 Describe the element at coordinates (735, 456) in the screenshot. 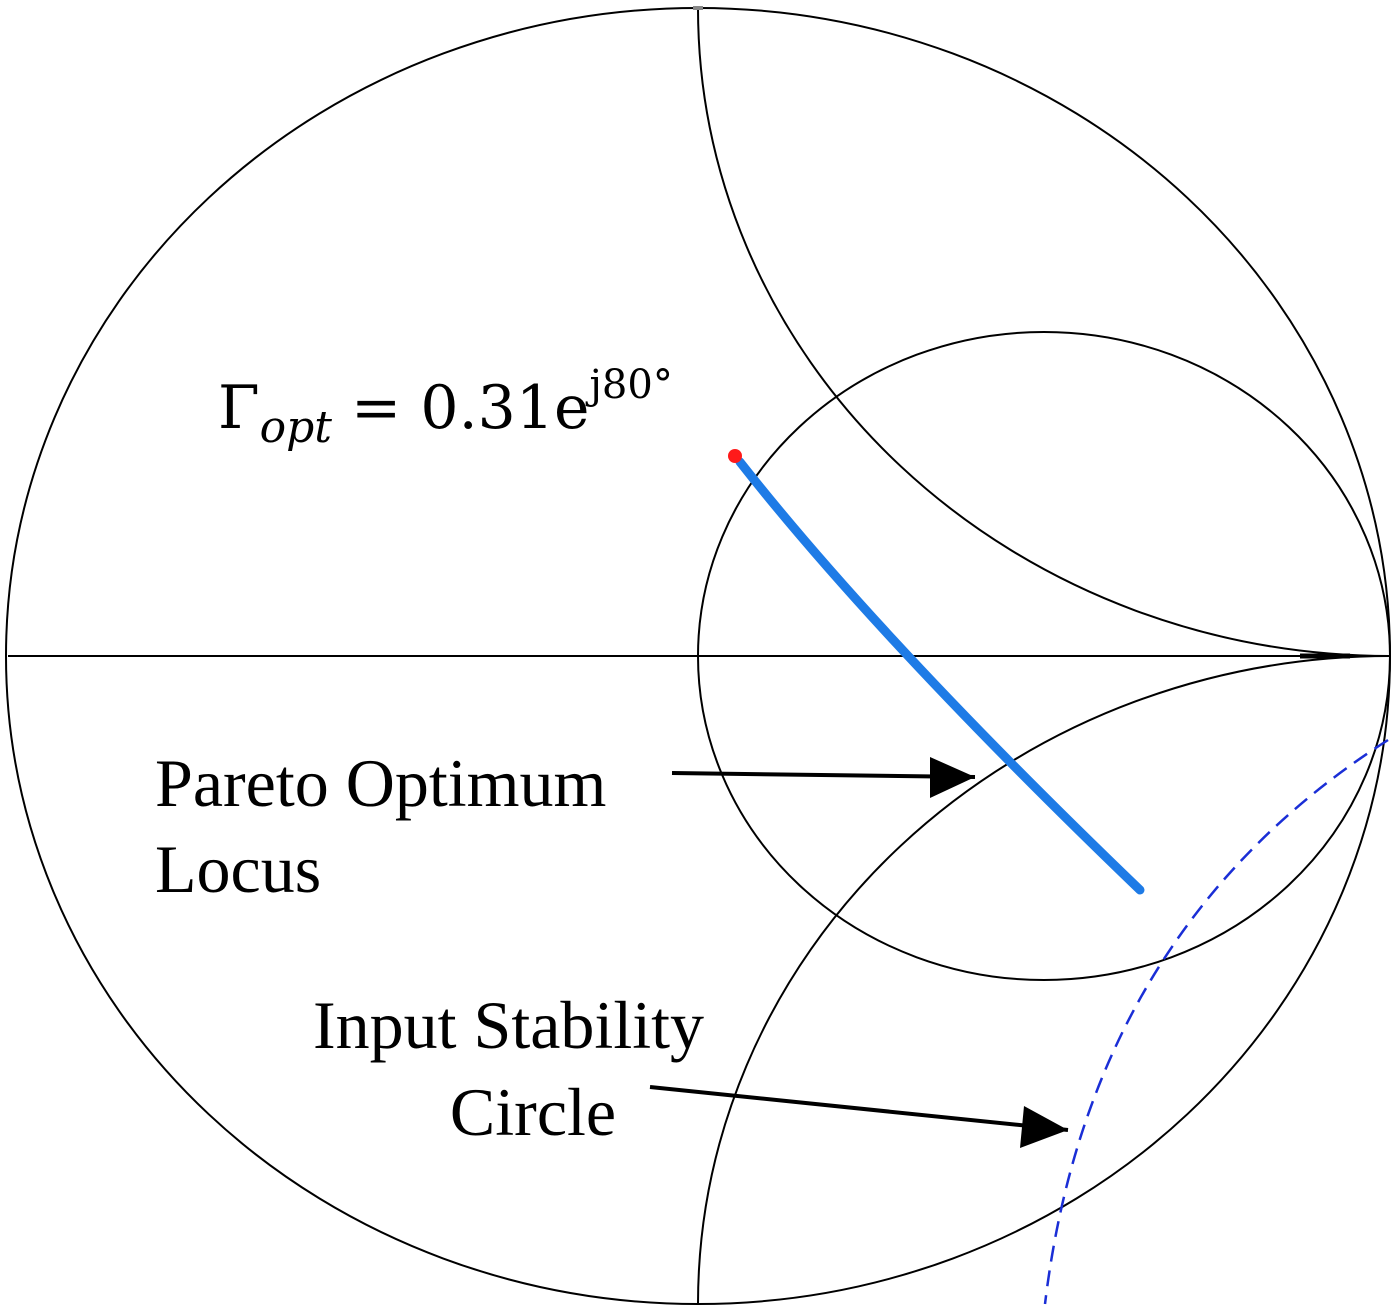

I see `gamma-opt-point` at that location.